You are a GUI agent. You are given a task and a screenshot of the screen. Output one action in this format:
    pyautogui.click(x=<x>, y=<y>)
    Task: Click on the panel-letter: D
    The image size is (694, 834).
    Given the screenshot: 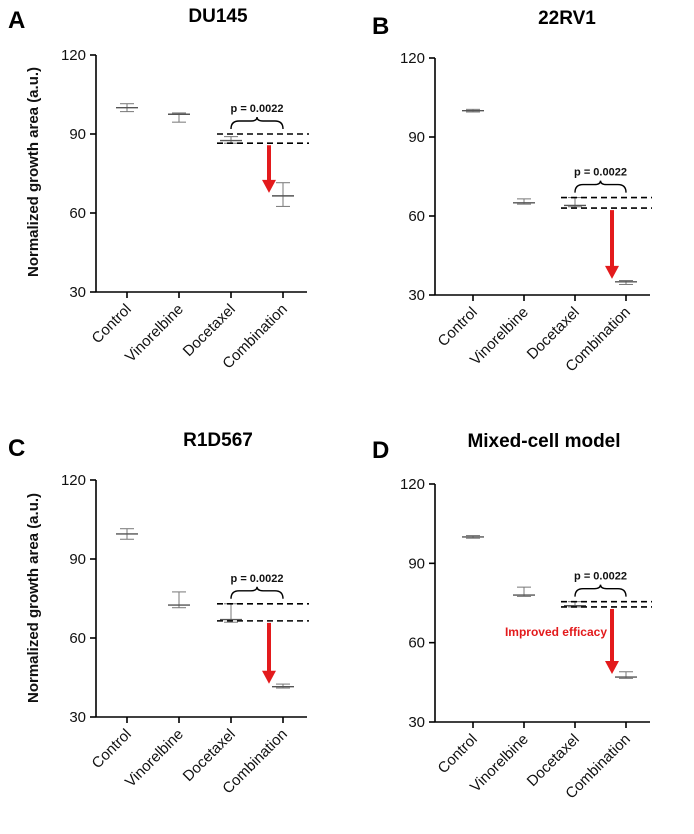 What is the action you would take?
    pyautogui.click(x=380, y=450)
    